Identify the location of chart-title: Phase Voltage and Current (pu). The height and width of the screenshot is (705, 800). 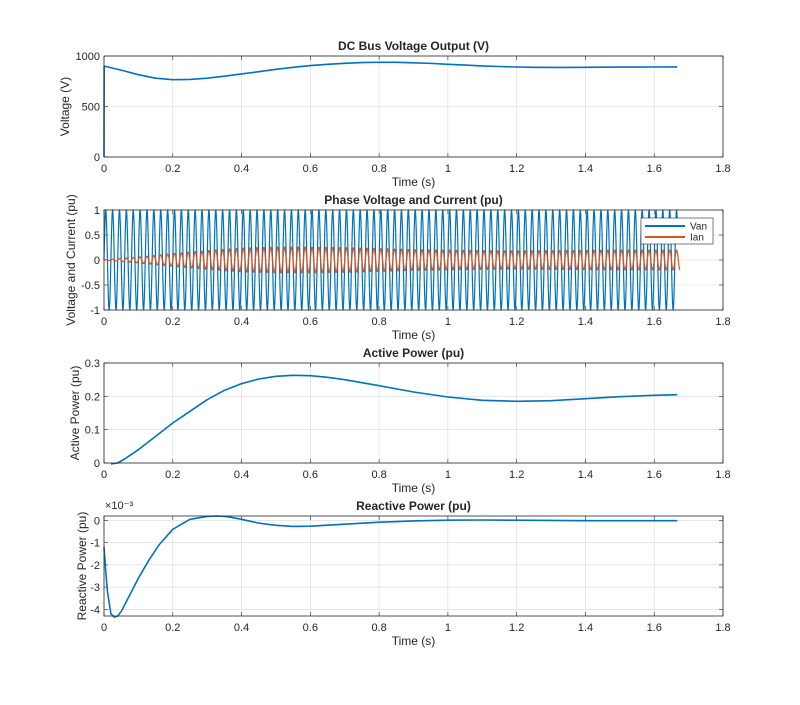
(413, 200).